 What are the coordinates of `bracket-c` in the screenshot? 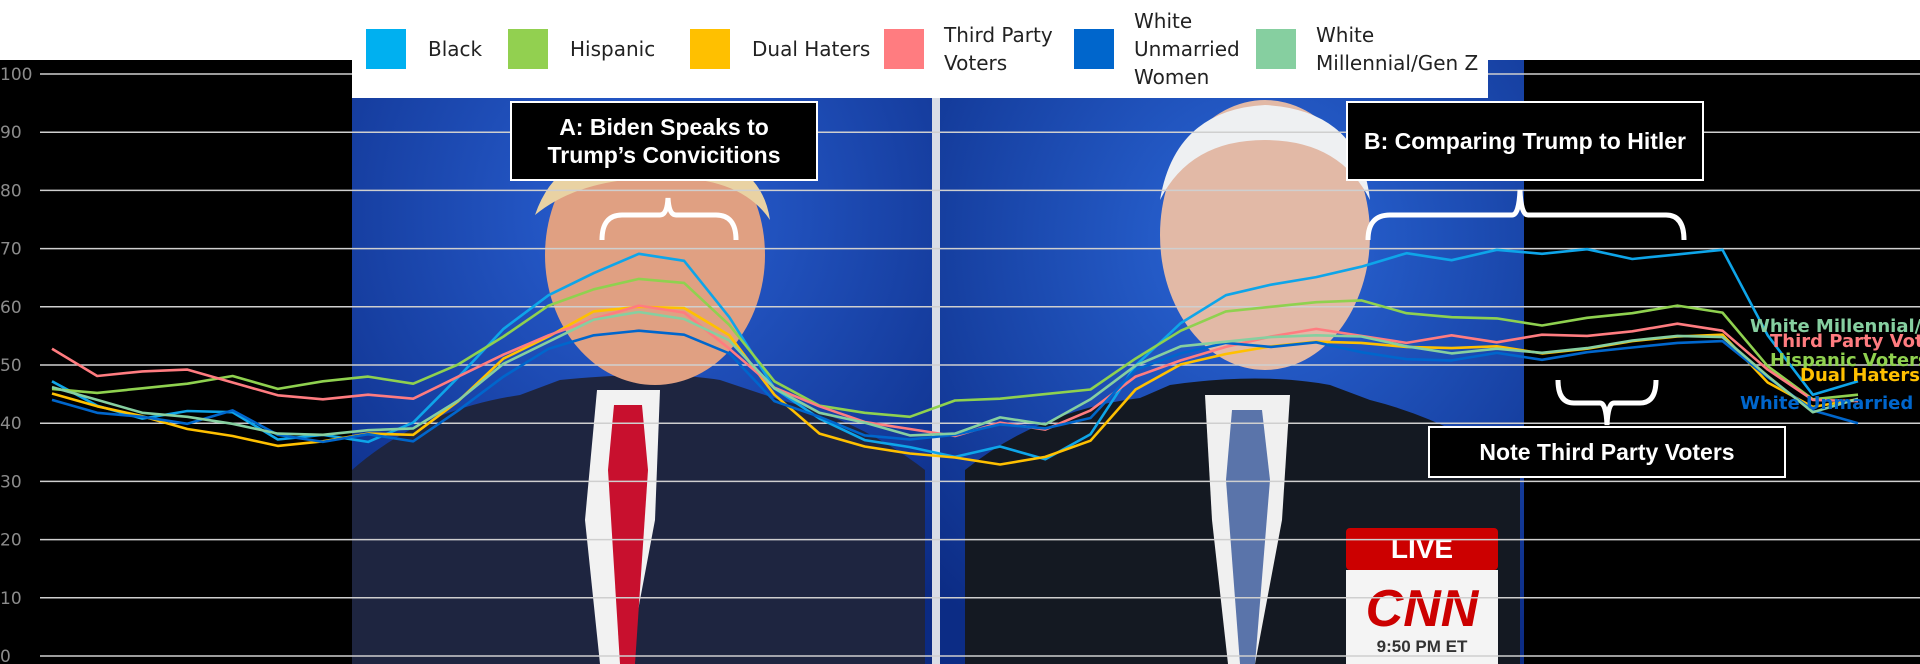 It's located at (1607, 402).